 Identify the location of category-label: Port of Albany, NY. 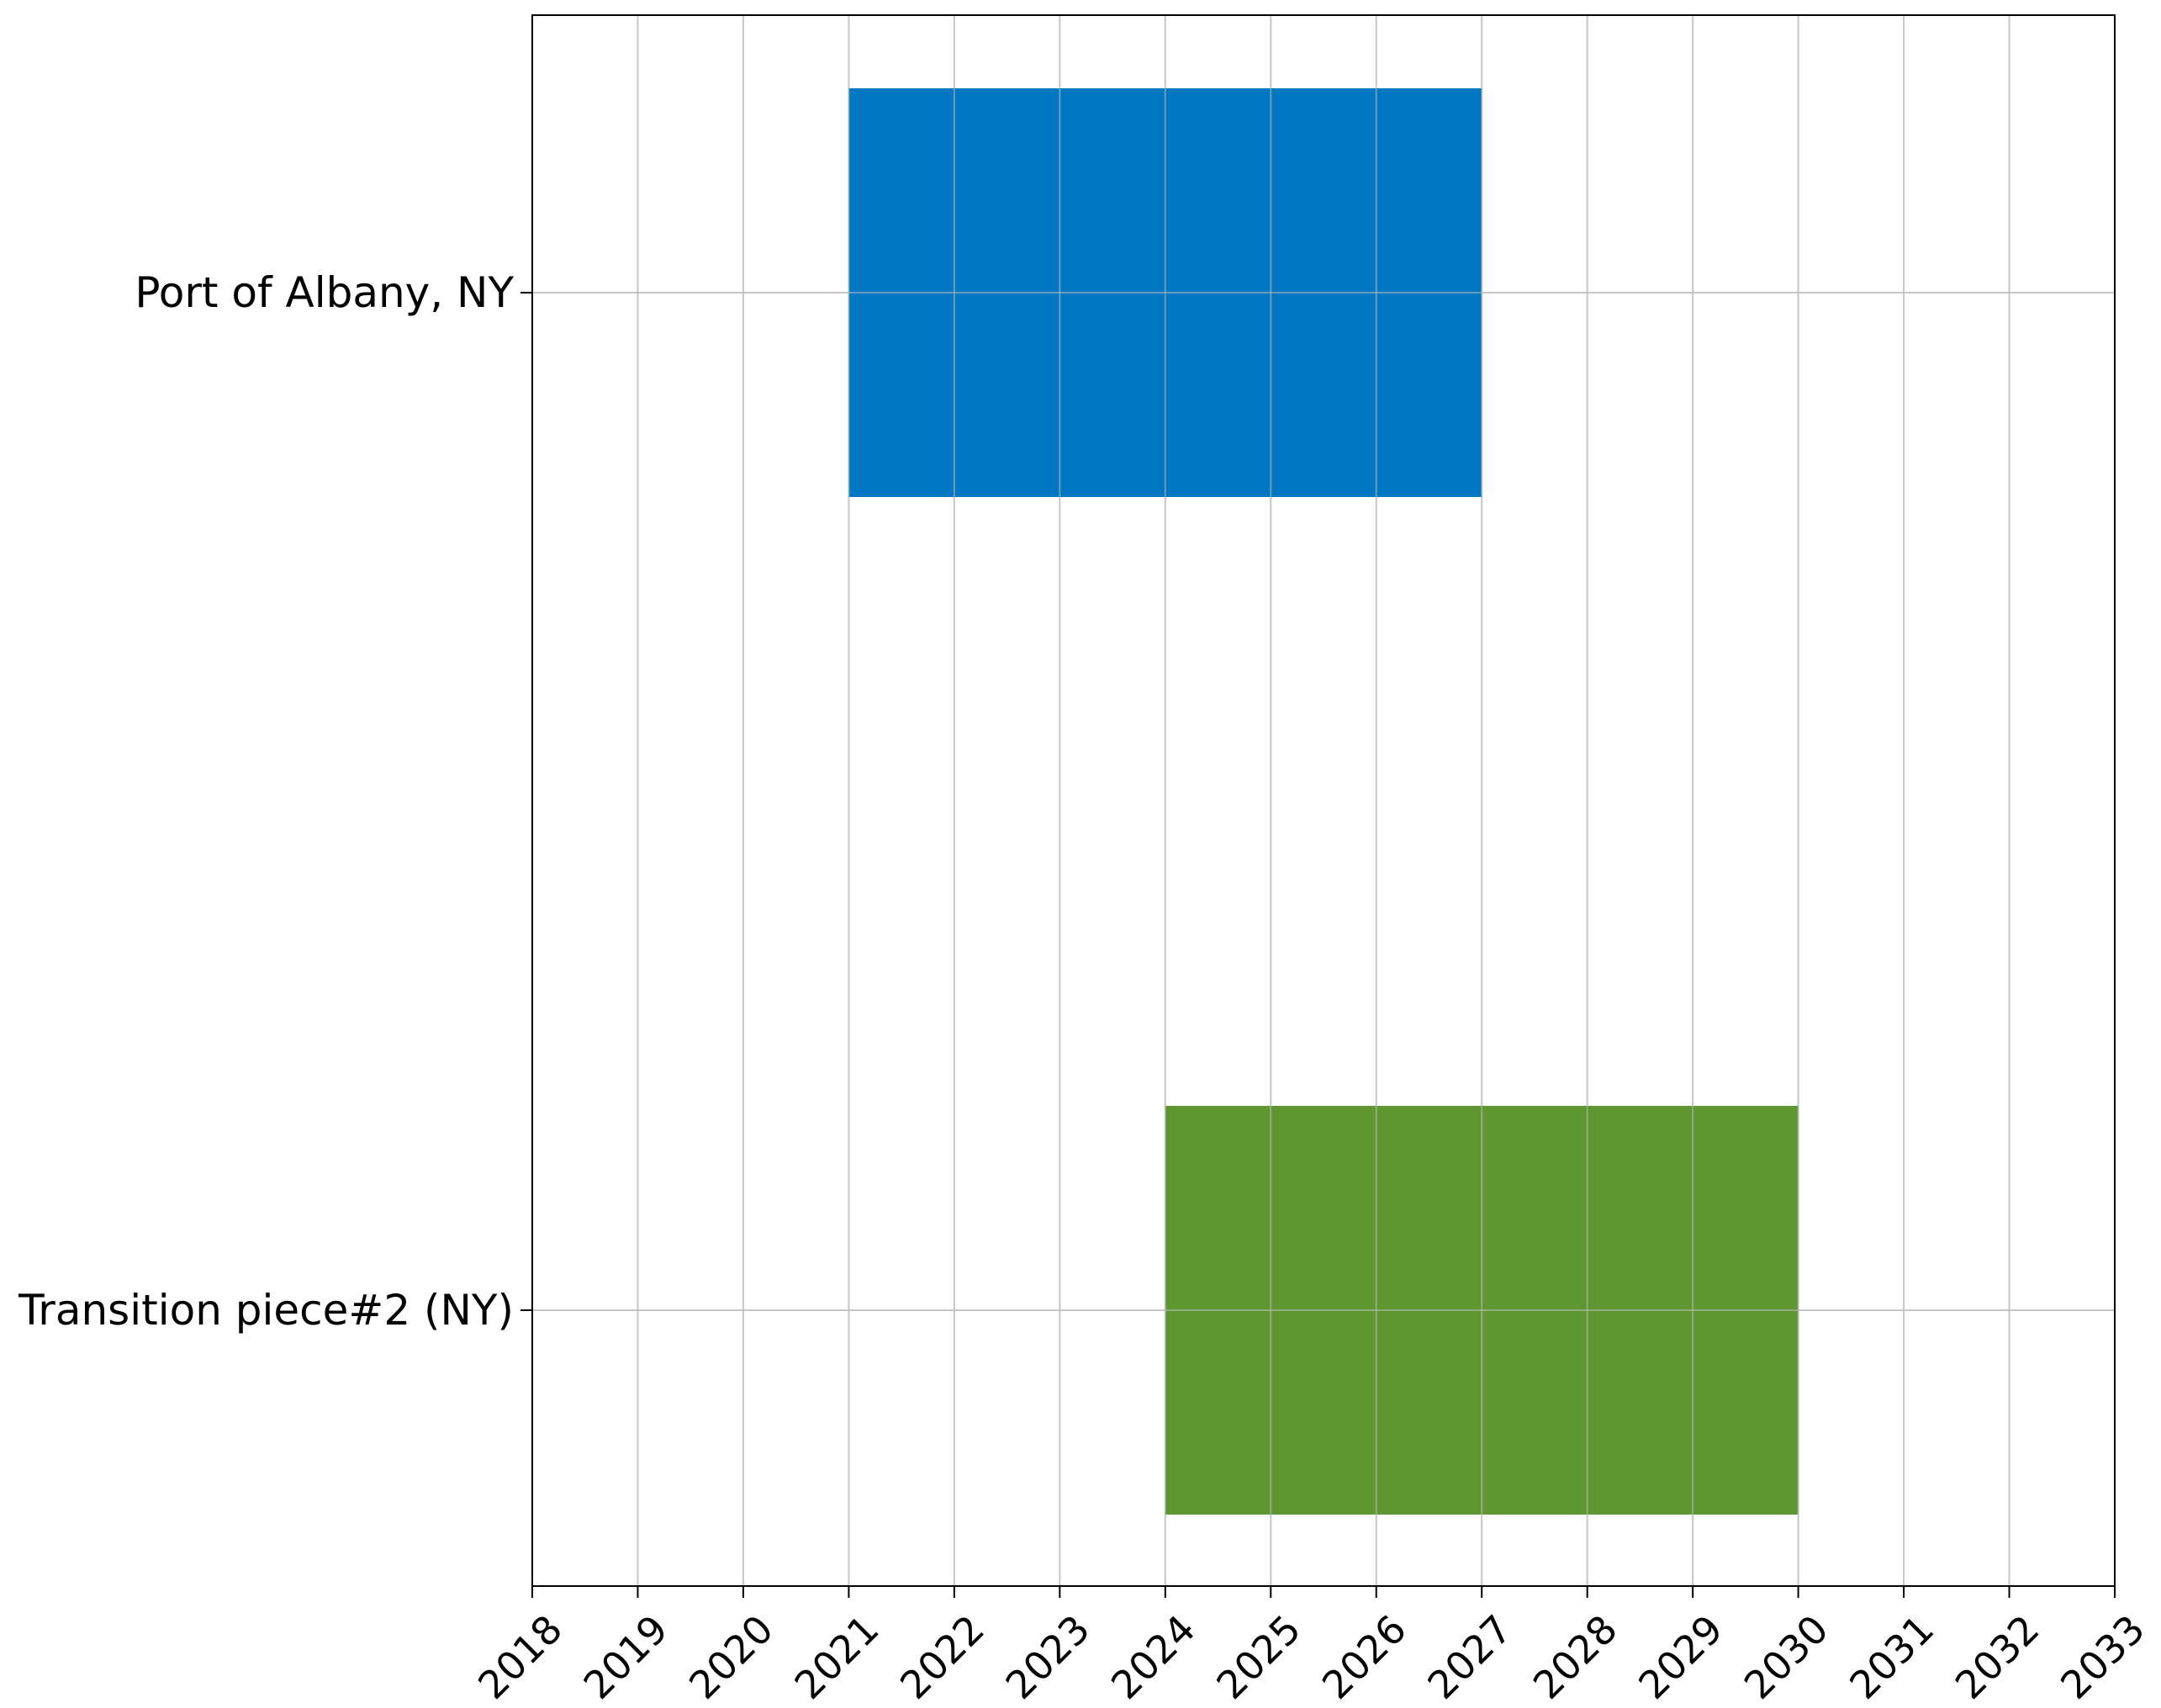
(325, 292).